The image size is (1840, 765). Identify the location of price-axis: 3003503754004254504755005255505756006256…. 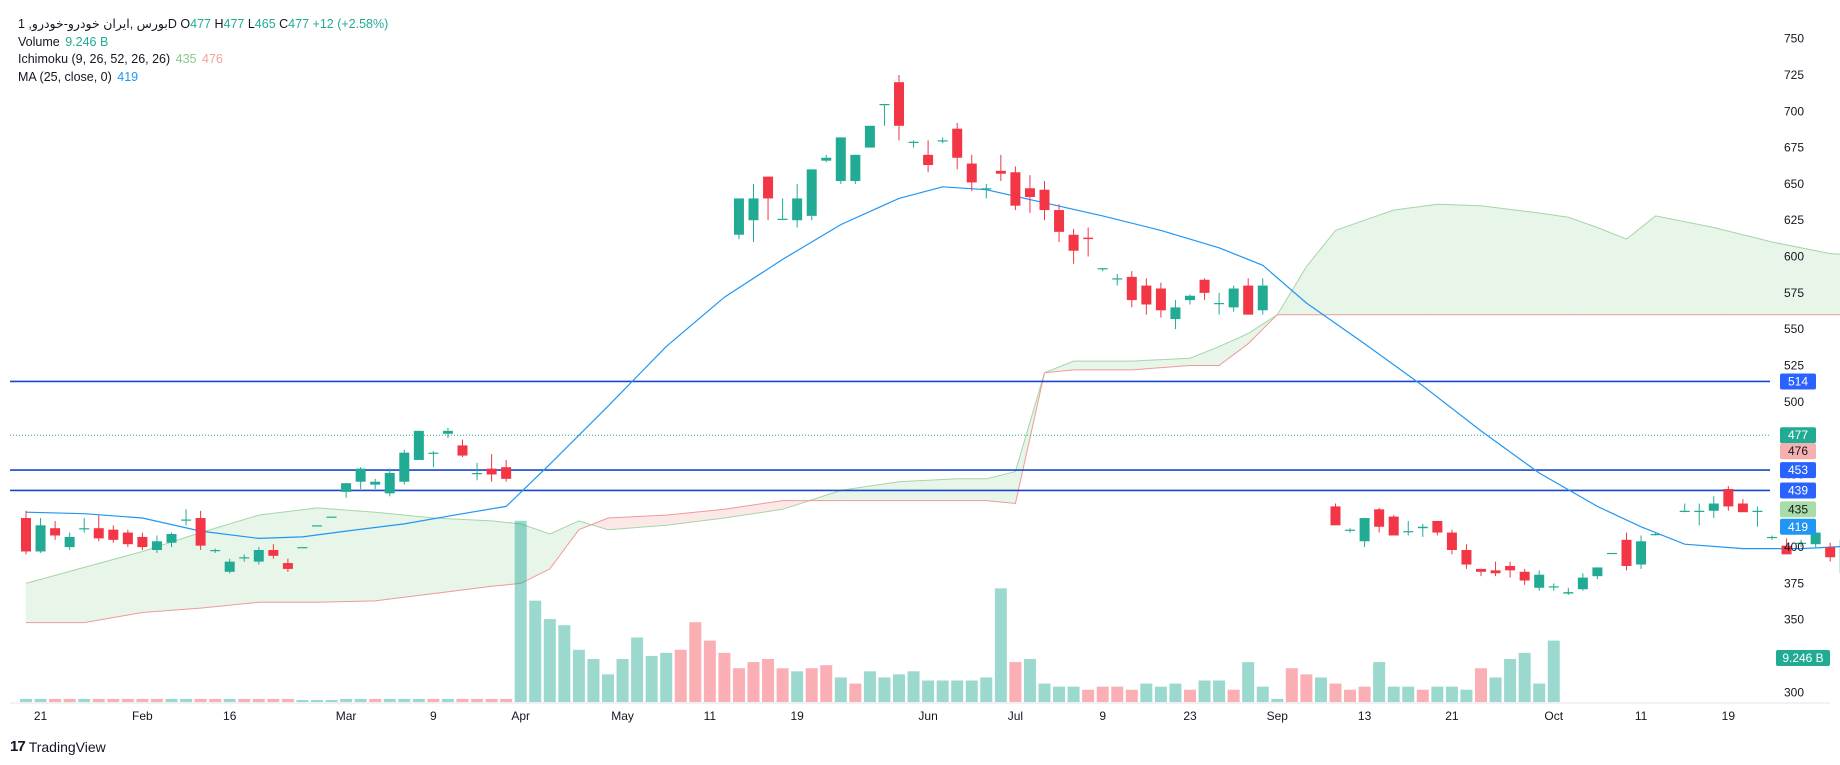
(1794, 366).